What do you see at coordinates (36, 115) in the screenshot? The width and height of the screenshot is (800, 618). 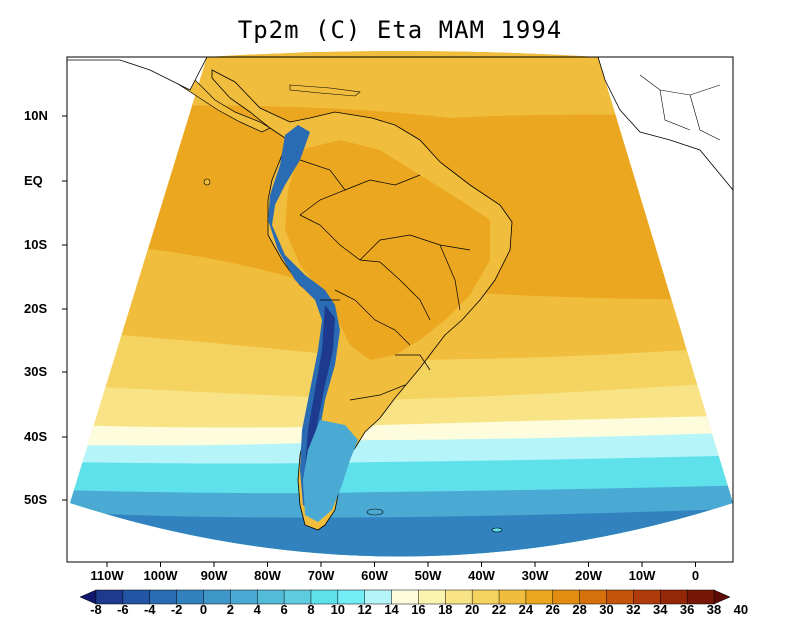 I see `lat-label: 10N` at bounding box center [36, 115].